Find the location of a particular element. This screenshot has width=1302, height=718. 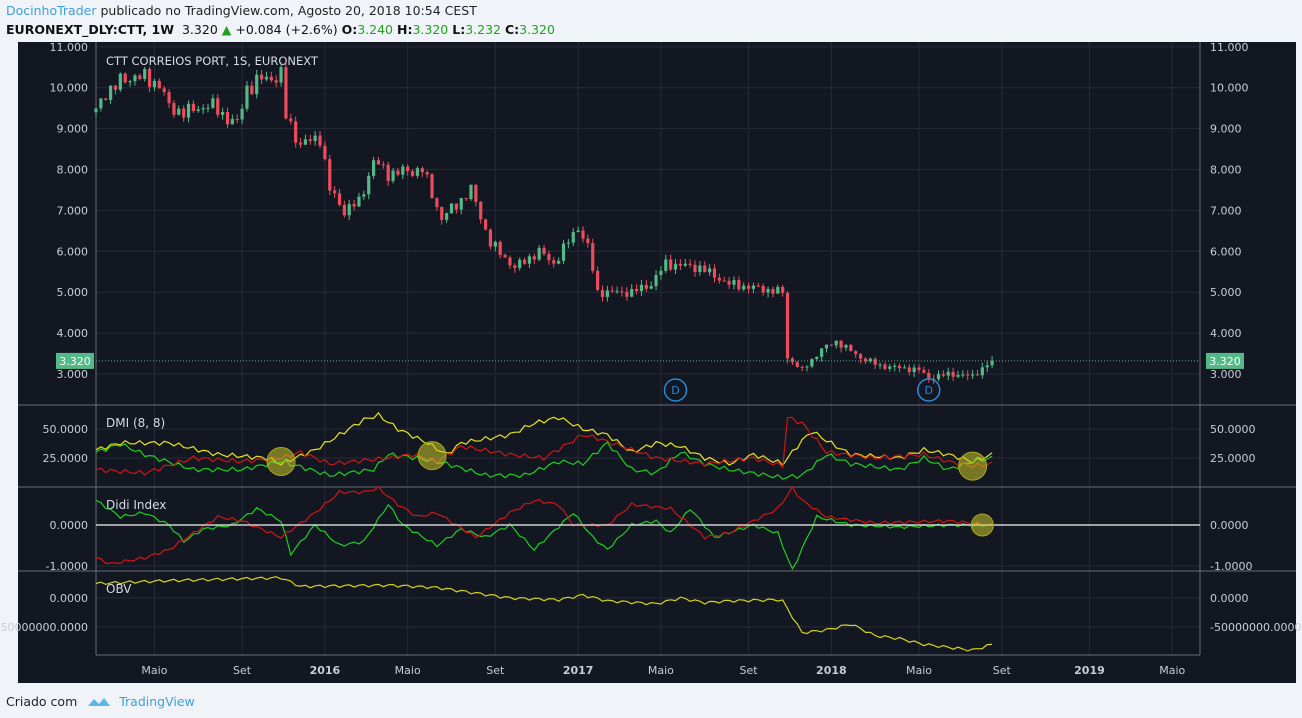

right-y-tick-label: 10.000 is located at coordinates (1229, 88).